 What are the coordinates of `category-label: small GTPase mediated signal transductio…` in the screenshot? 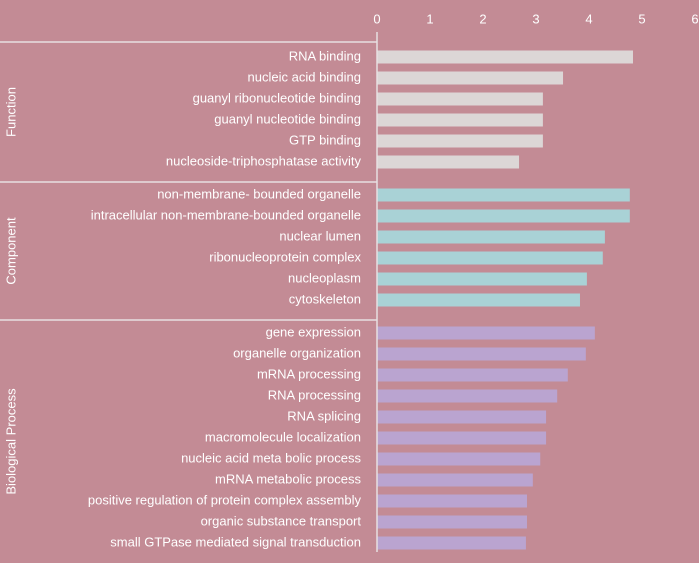 It's located at (235, 541).